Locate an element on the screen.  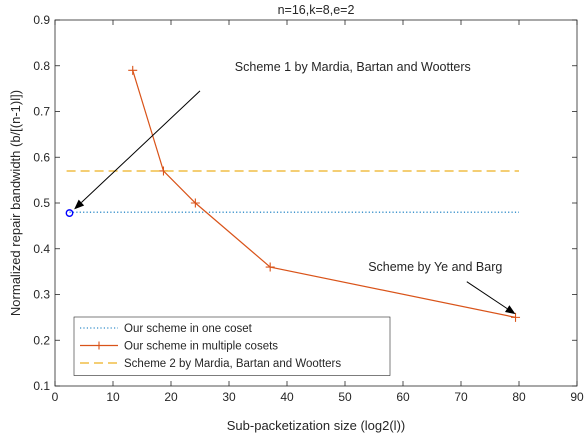
x-tick-label: 0 is located at coordinates (55, 397).